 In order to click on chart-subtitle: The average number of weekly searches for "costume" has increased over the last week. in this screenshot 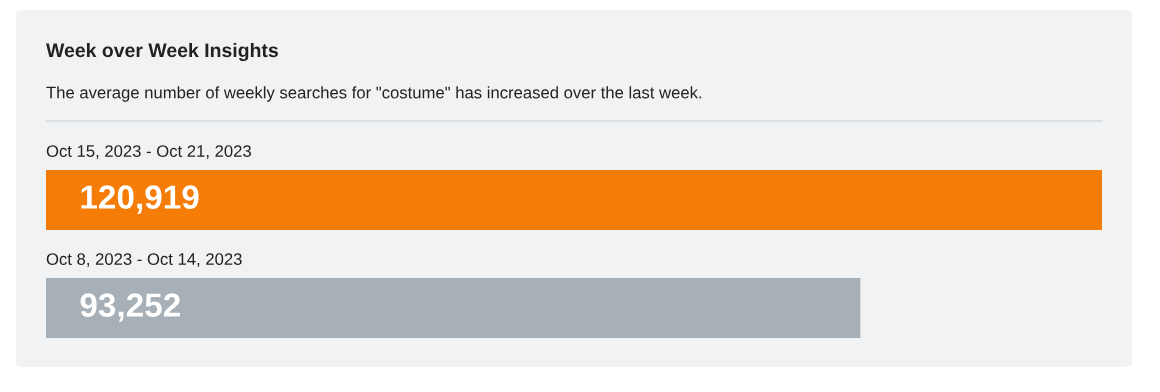, I will do `click(374, 94)`.